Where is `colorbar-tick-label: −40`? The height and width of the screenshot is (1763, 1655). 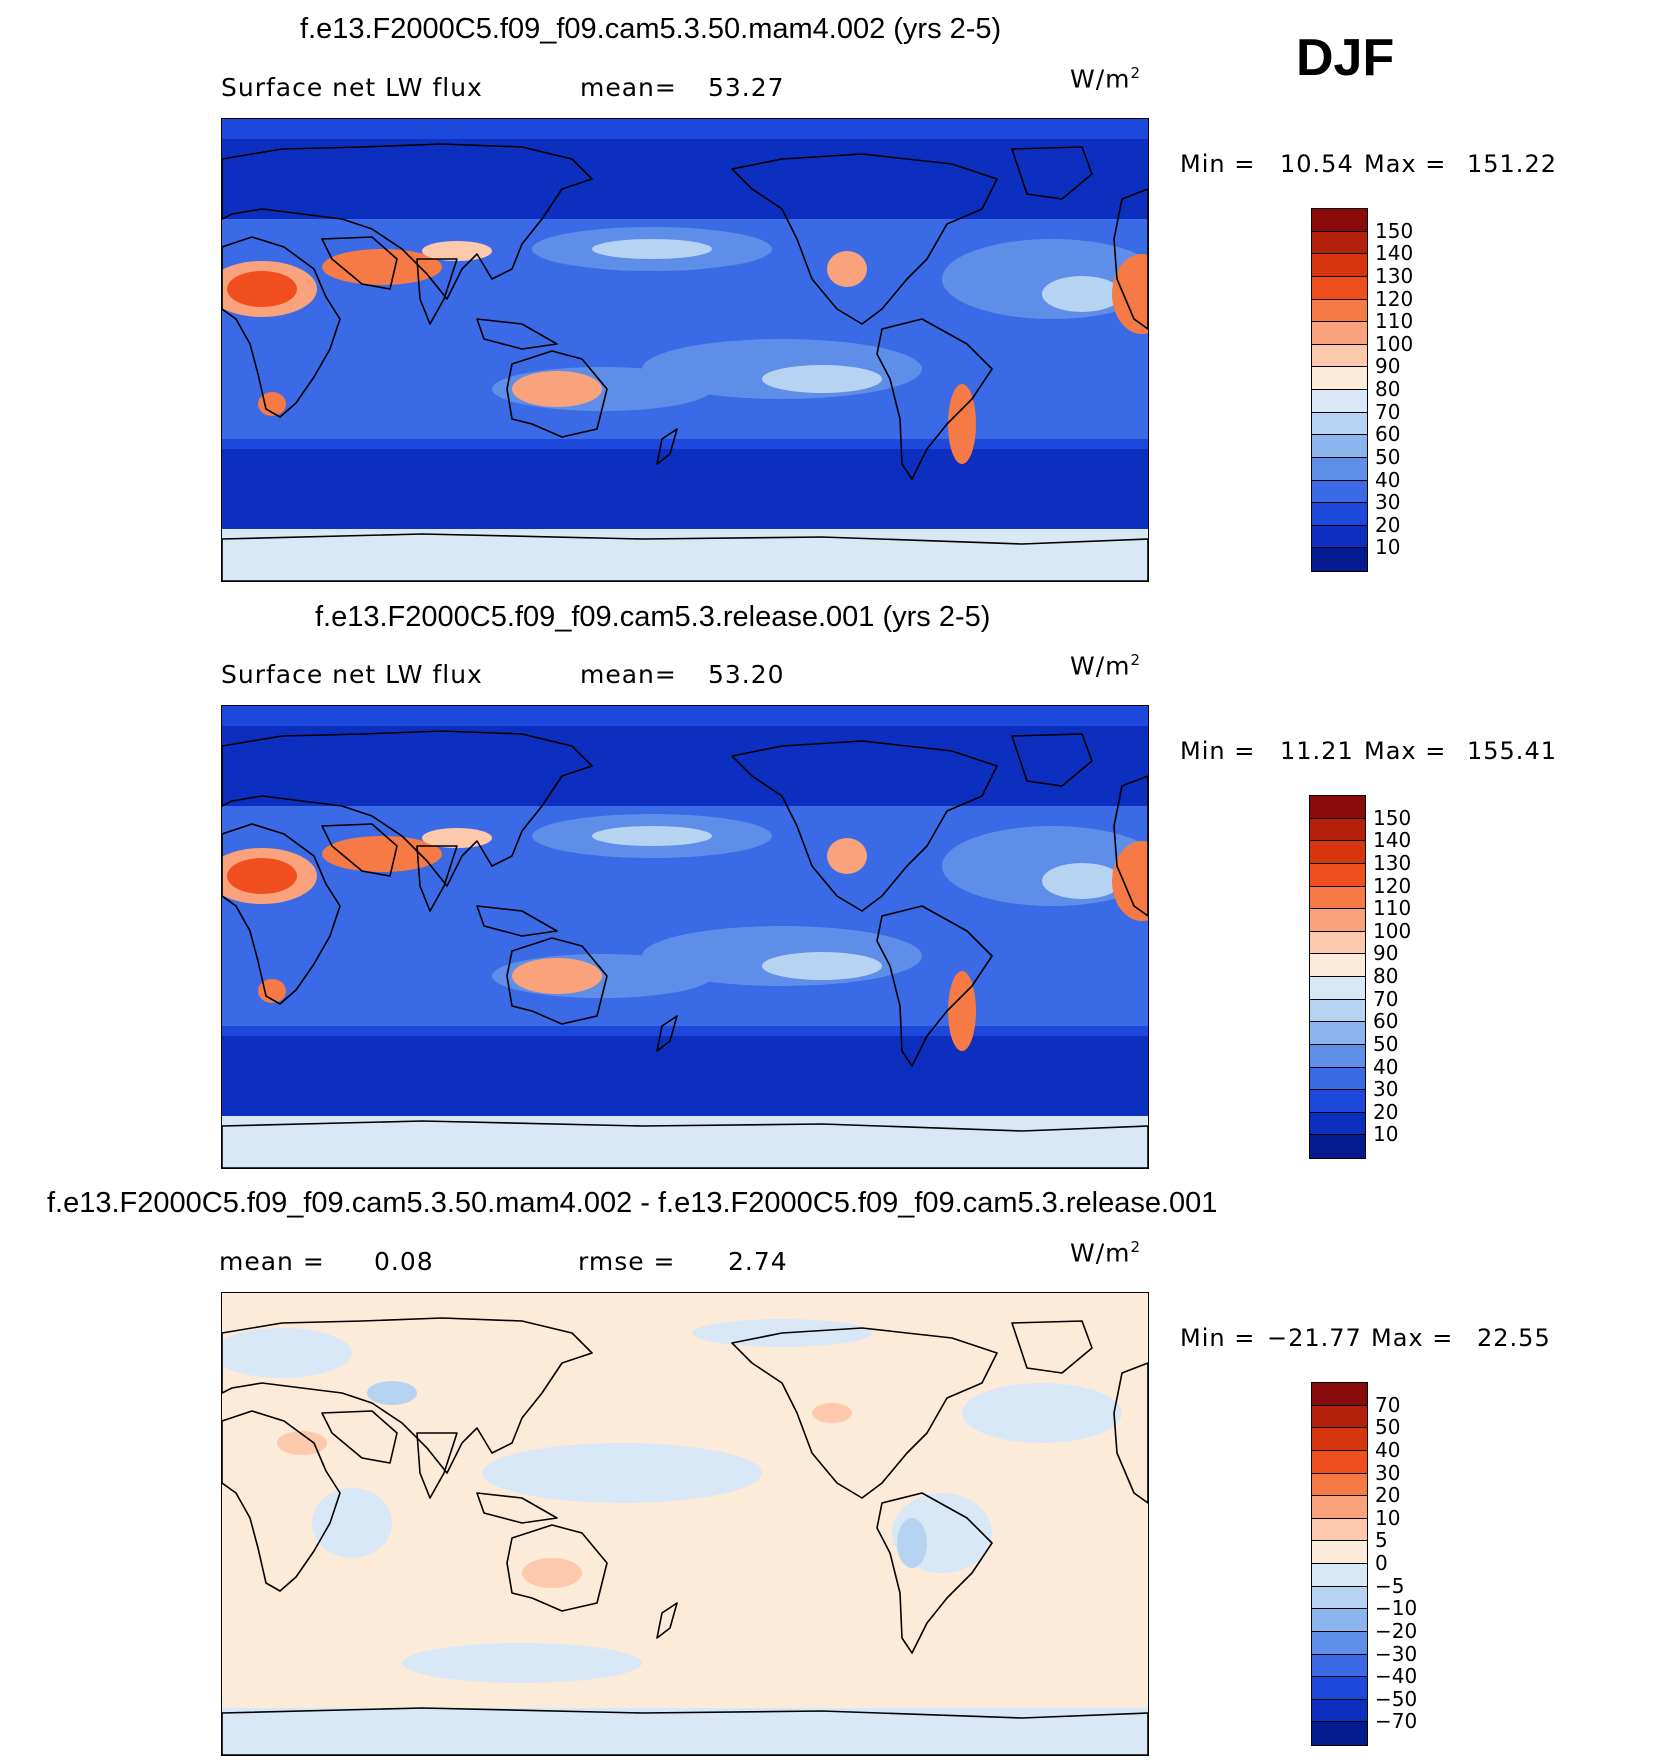
colorbar-tick-label: −40 is located at coordinates (1396, 1676).